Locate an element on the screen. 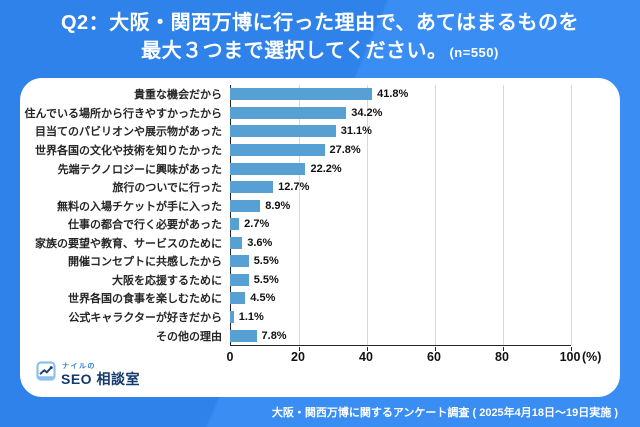 The width and height of the screenshot is (640, 427). trend-up-chart-icon is located at coordinates (46, 373).